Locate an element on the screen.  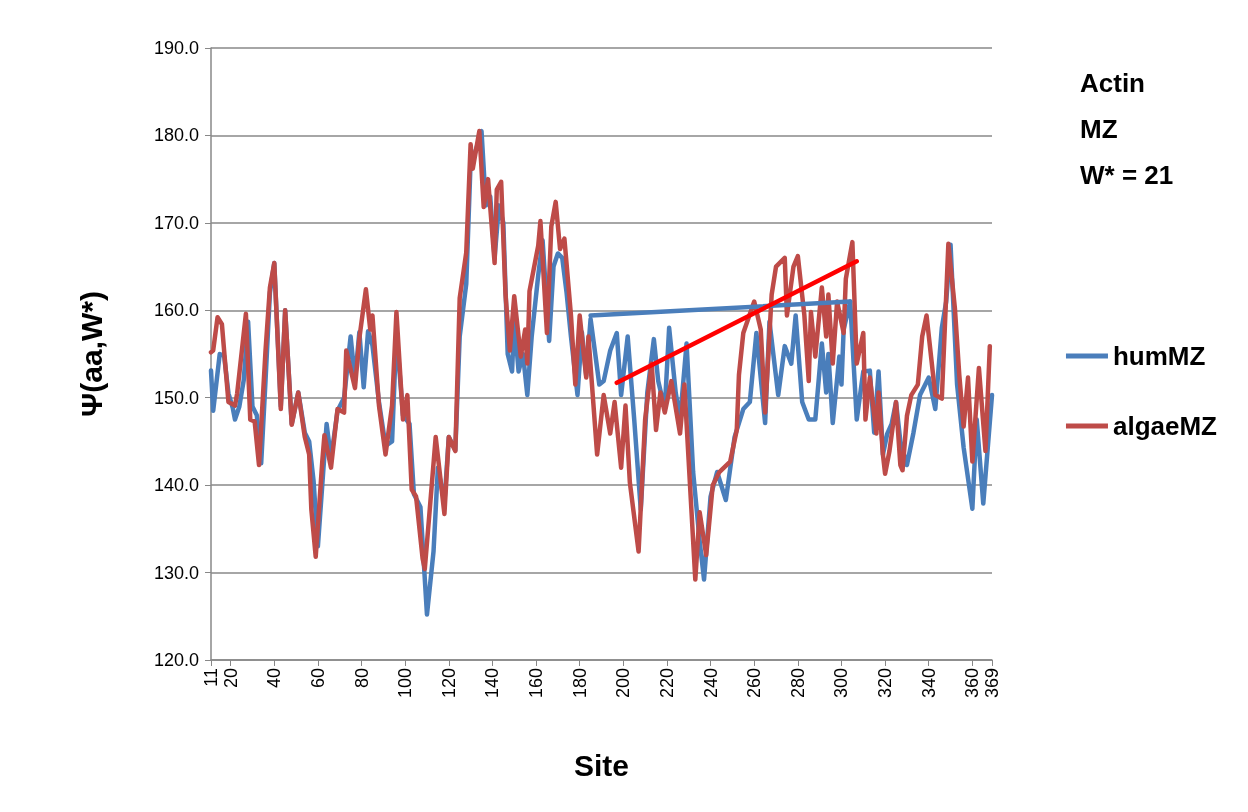
y-tick-label: 160.0 is located at coordinates (176, 310).